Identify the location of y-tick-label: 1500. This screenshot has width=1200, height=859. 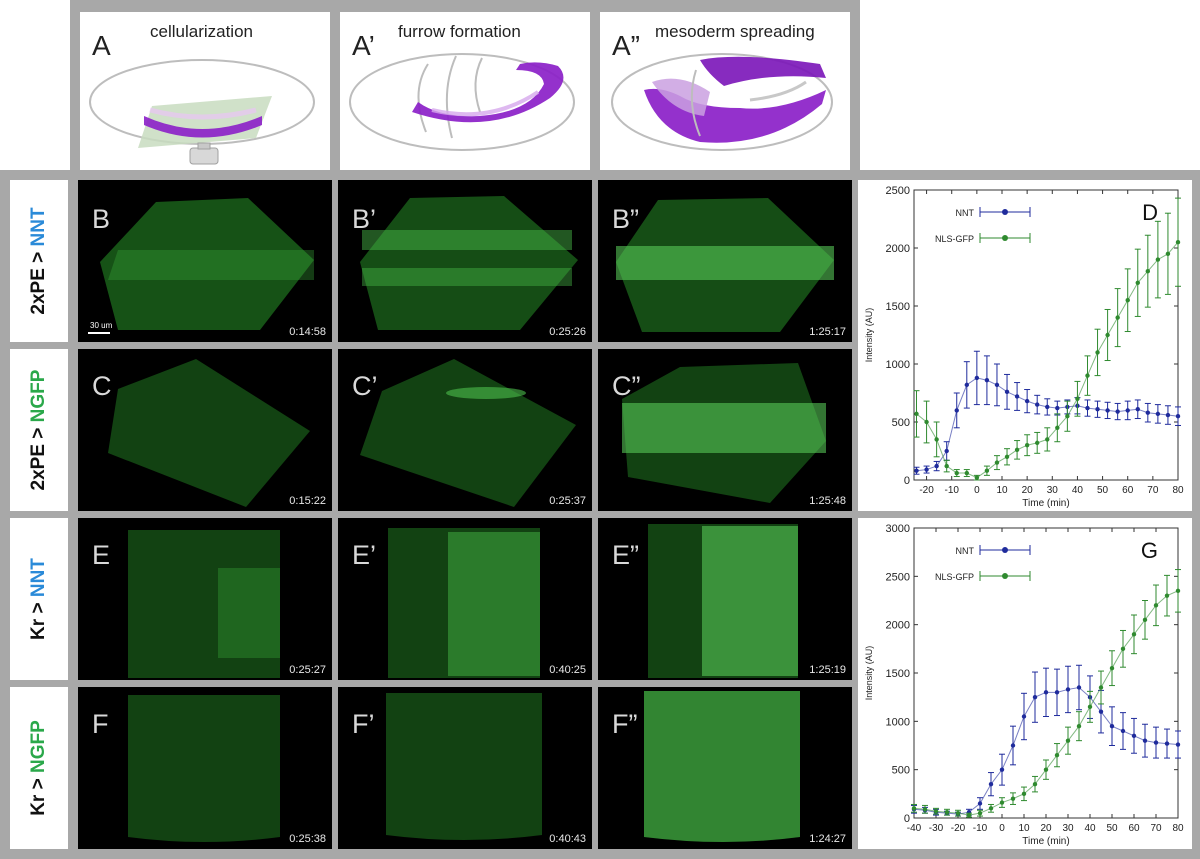
(898, 674).